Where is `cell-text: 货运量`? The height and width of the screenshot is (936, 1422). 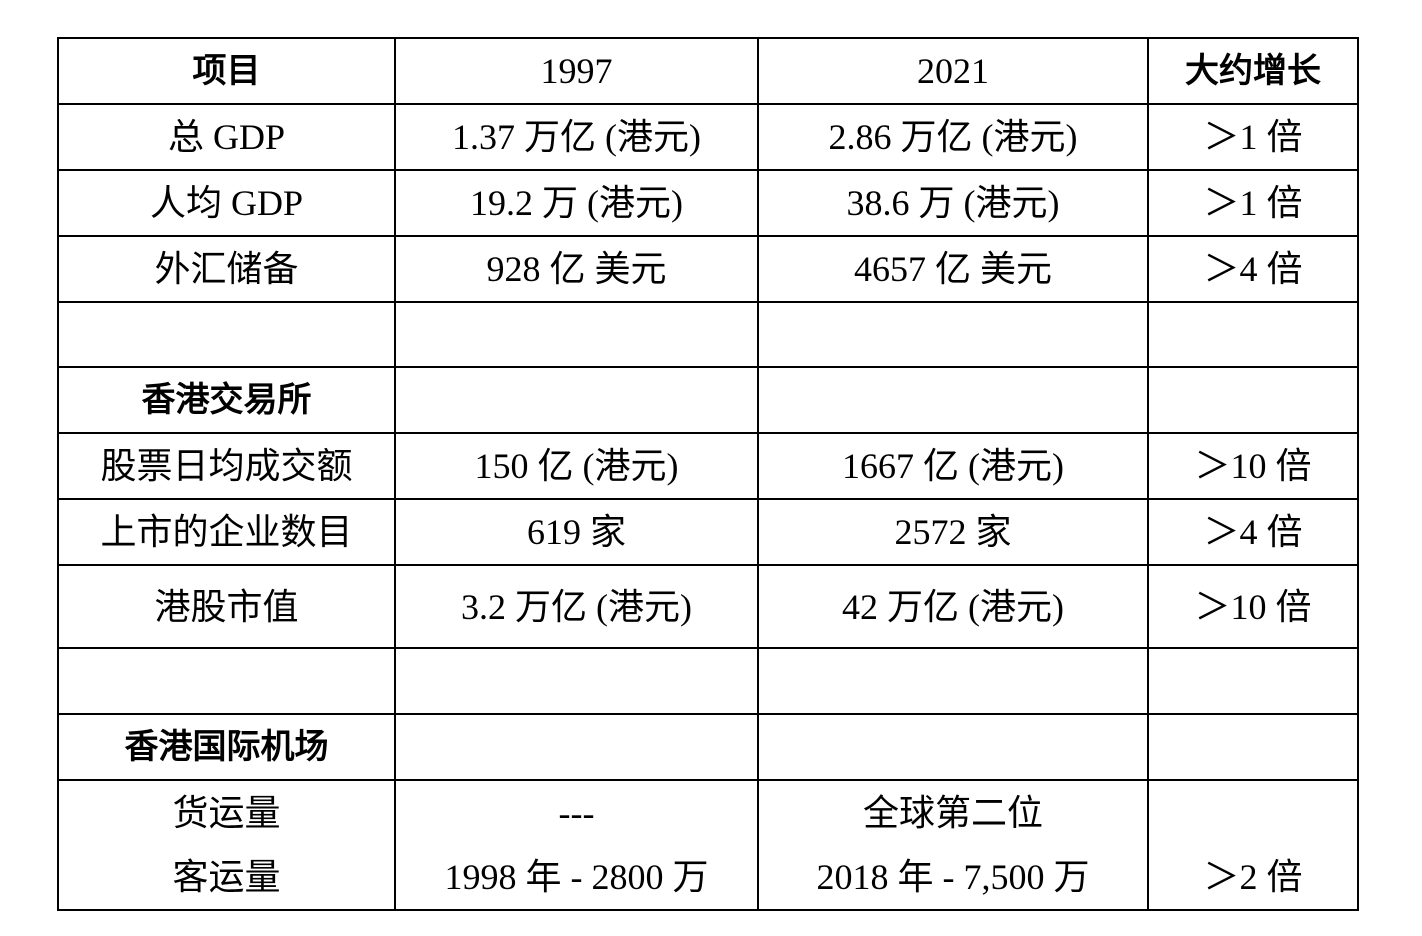 cell-text: 货运量 is located at coordinates (226, 813).